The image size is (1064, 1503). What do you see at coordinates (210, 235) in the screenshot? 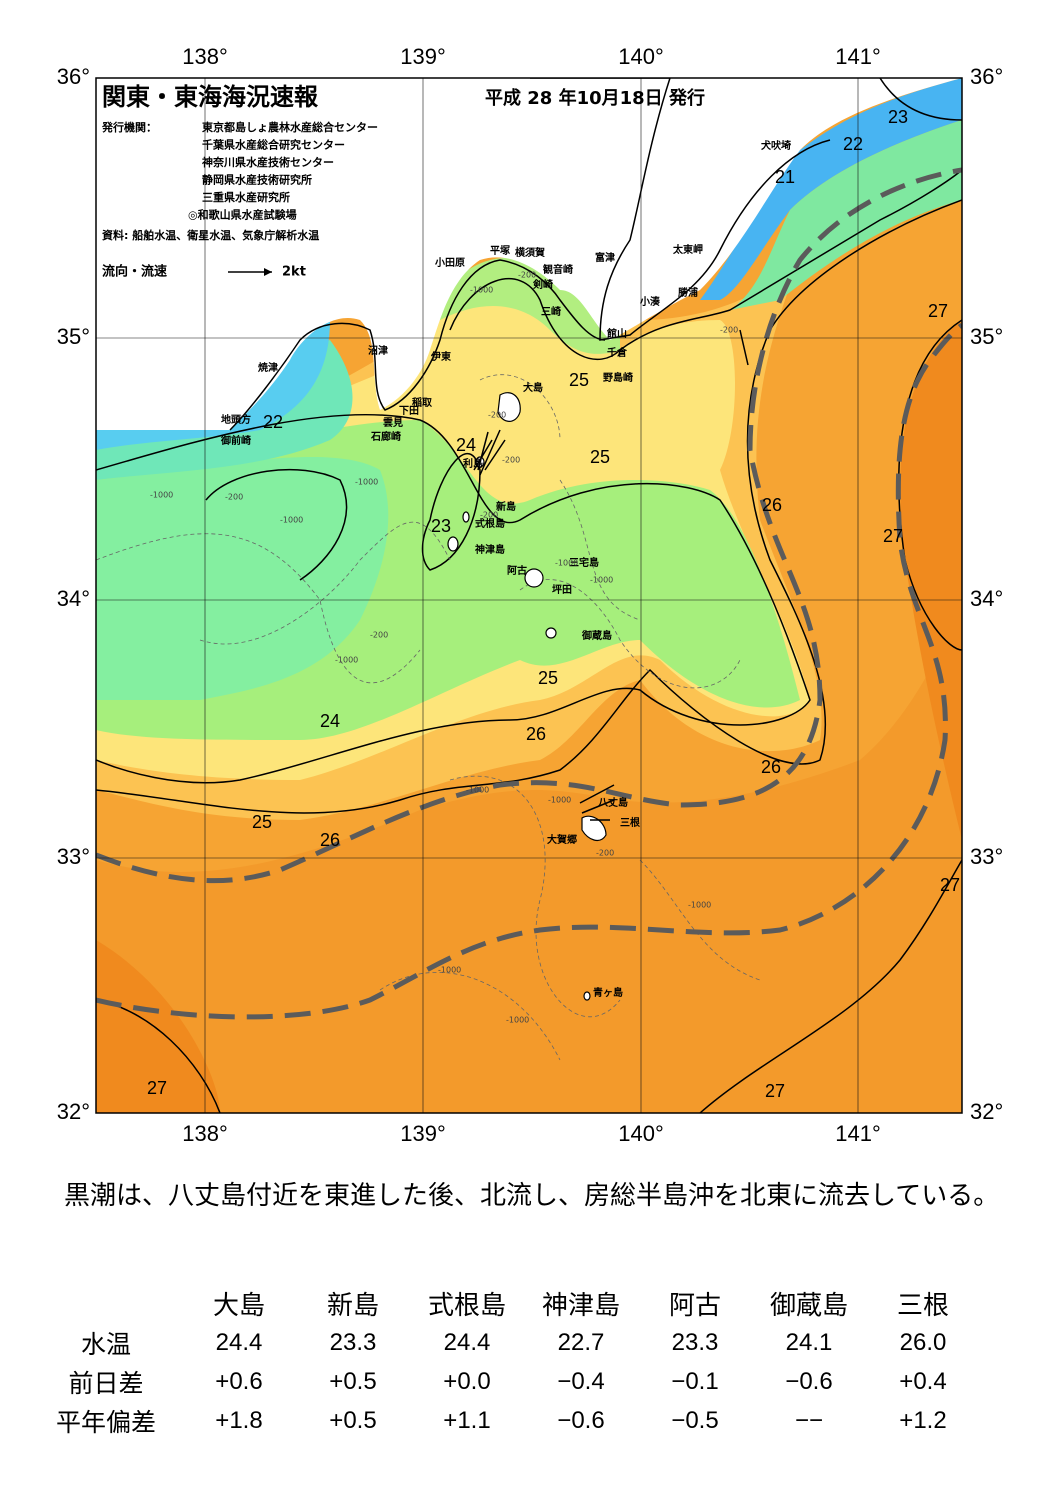
I see `source: 資料: 船舶水温、衛星水温、気象庁解析水温` at bounding box center [210, 235].